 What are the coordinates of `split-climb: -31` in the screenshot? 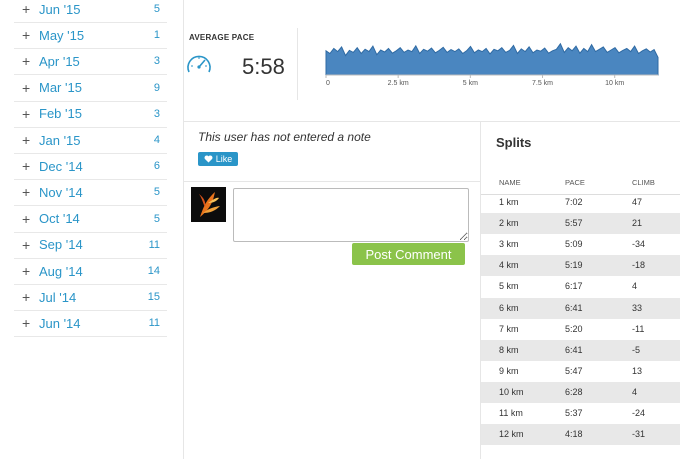 It's located at (639, 434).